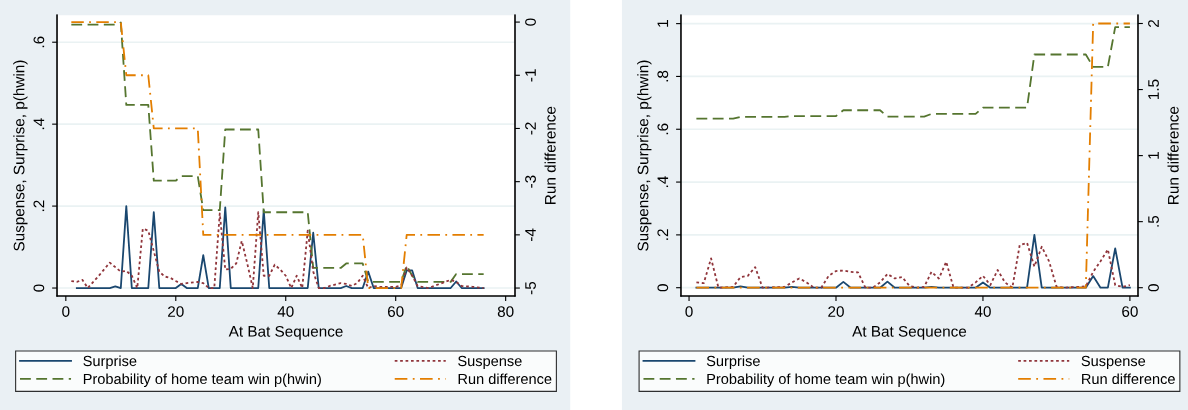 The height and width of the screenshot is (410, 1188). I want to click on x-tick-label: 80, so click(505, 311).